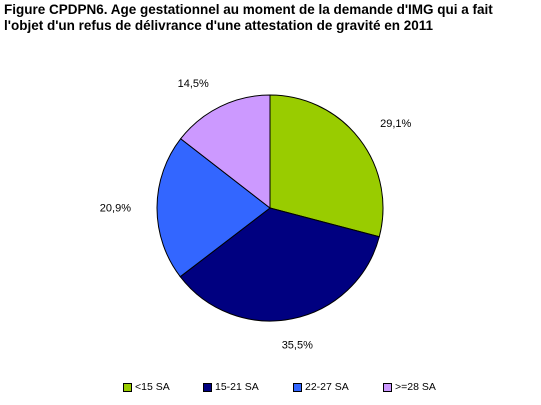 This screenshot has height=405, width=541. What do you see at coordinates (237, 387) in the screenshot?
I see `legend-label-15-21: 15-21 SA` at bounding box center [237, 387].